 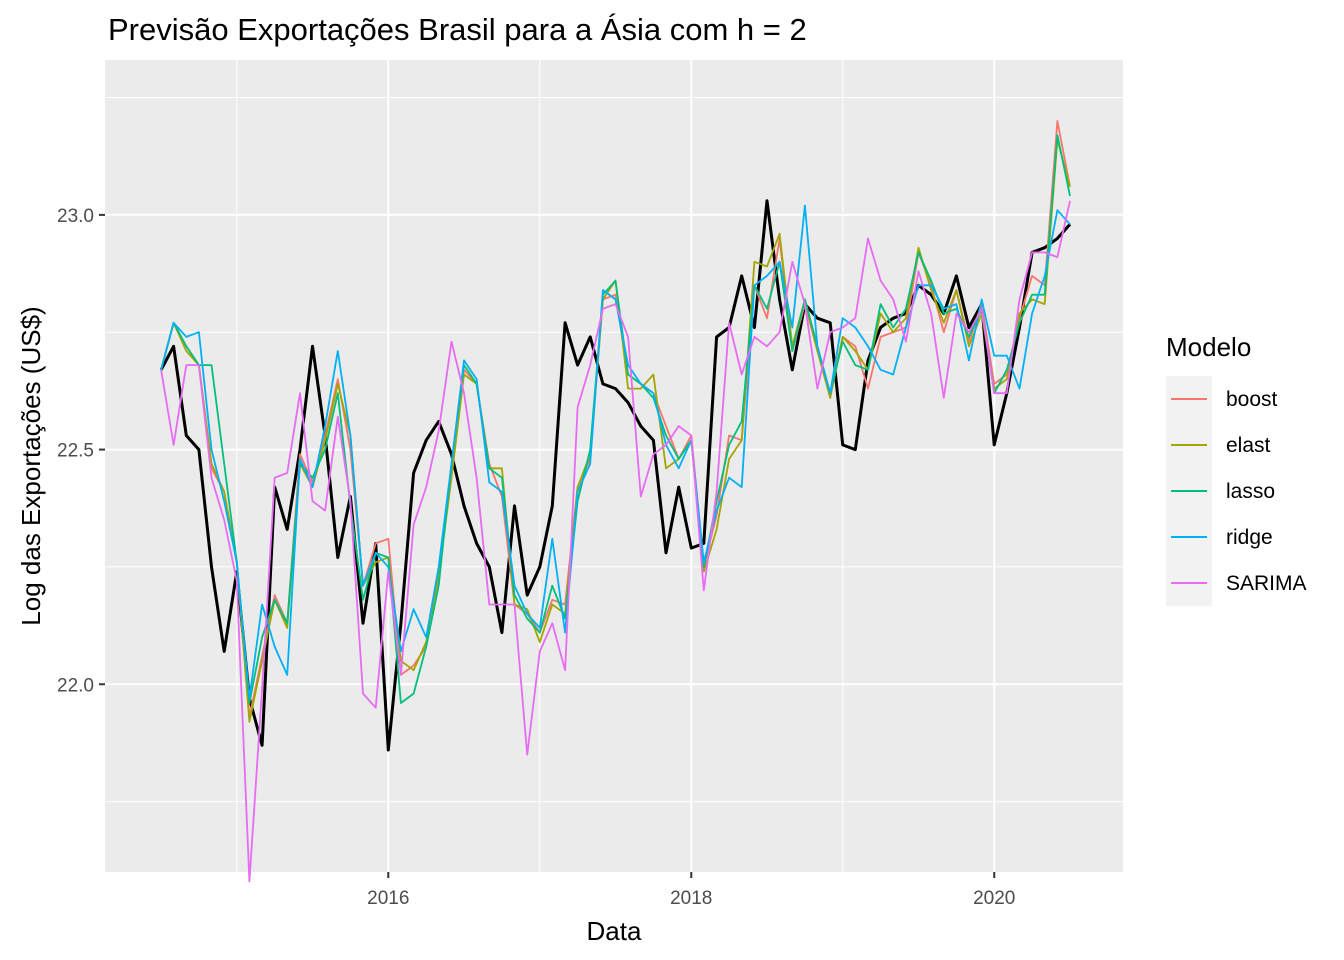 What do you see at coordinates (614, 931) in the screenshot?
I see `x-axis-title: Data` at bounding box center [614, 931].